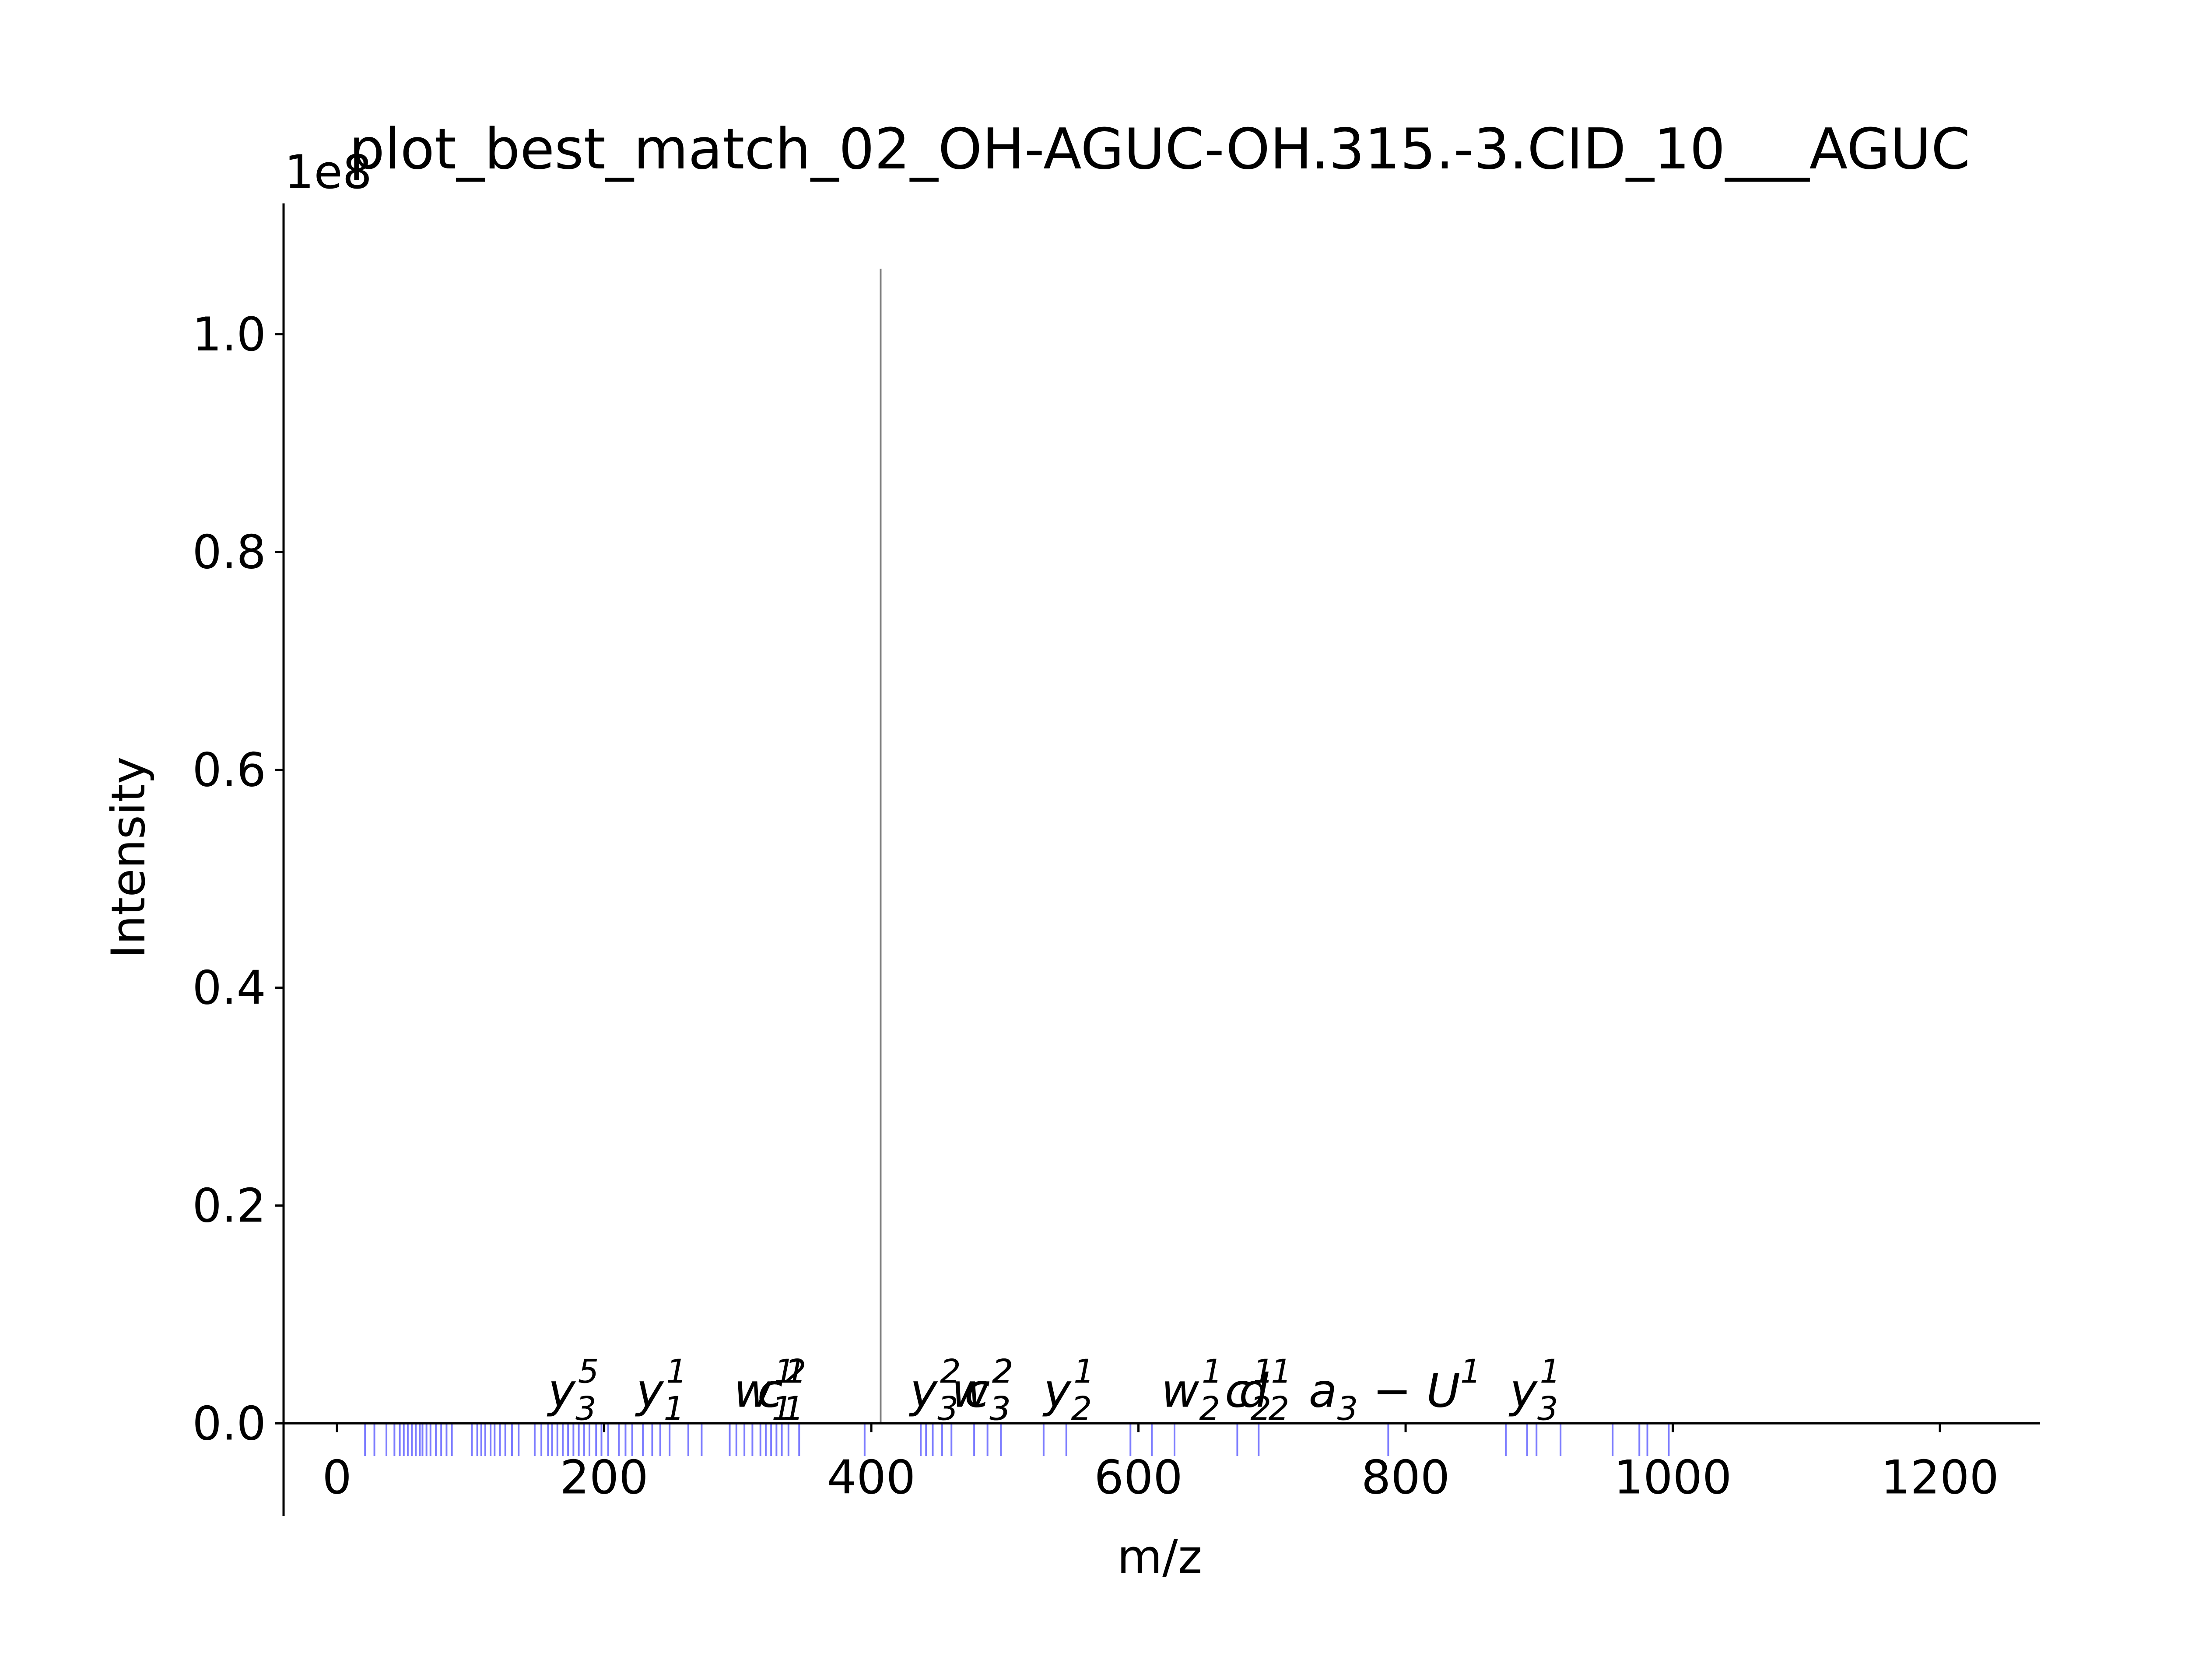 This screenshot has height=1680, width=2188. I want to click on ion-annotation: c32, so click(988, 1390).